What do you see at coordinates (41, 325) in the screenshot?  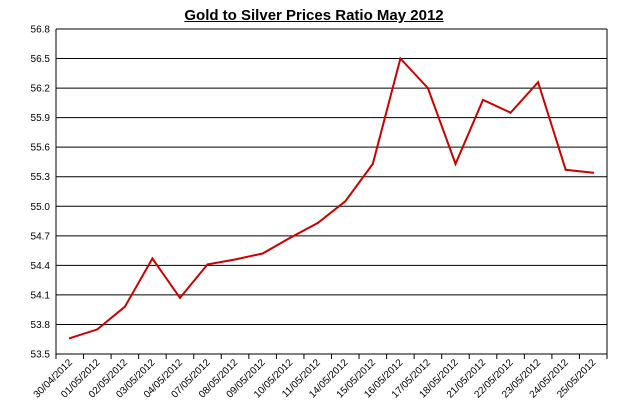 I see `y-tick-label: 53.8` at bounding box center [41, 325].